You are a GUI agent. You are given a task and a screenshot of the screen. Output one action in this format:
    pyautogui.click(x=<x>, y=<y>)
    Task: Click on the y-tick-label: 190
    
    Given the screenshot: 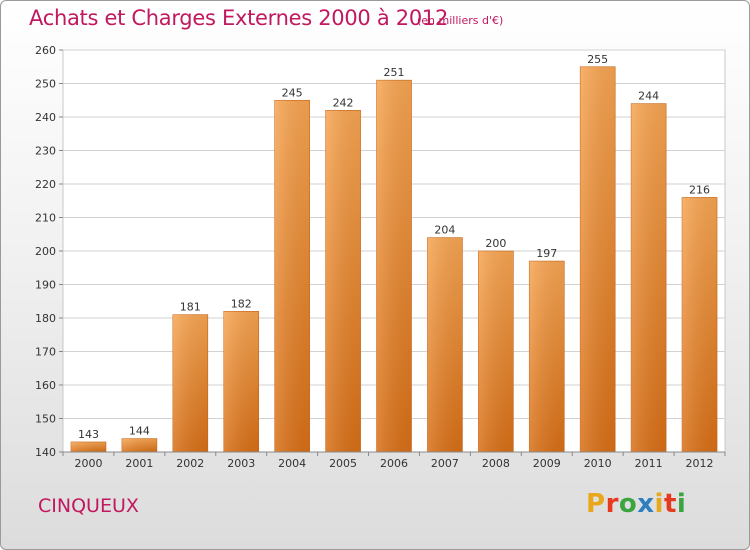 What is the action you would take?
    pyautogui.click(x=45, y=285)
    